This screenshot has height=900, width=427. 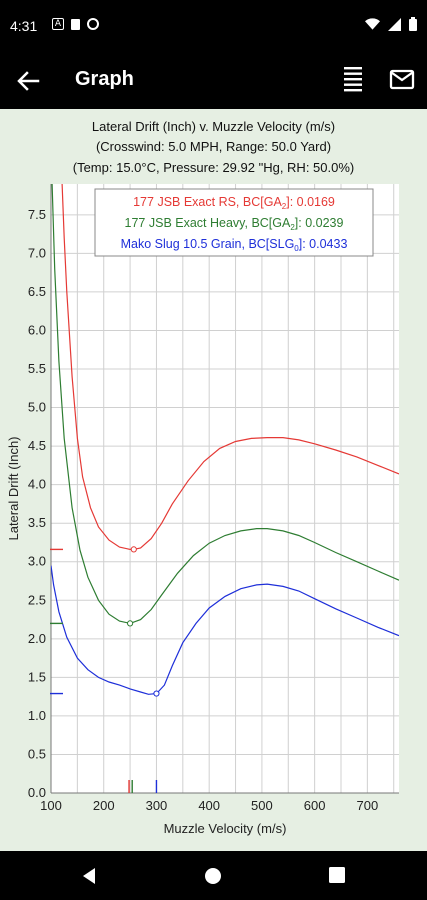 I want to click on nav-recents-icon, so click(x=337, y=875).